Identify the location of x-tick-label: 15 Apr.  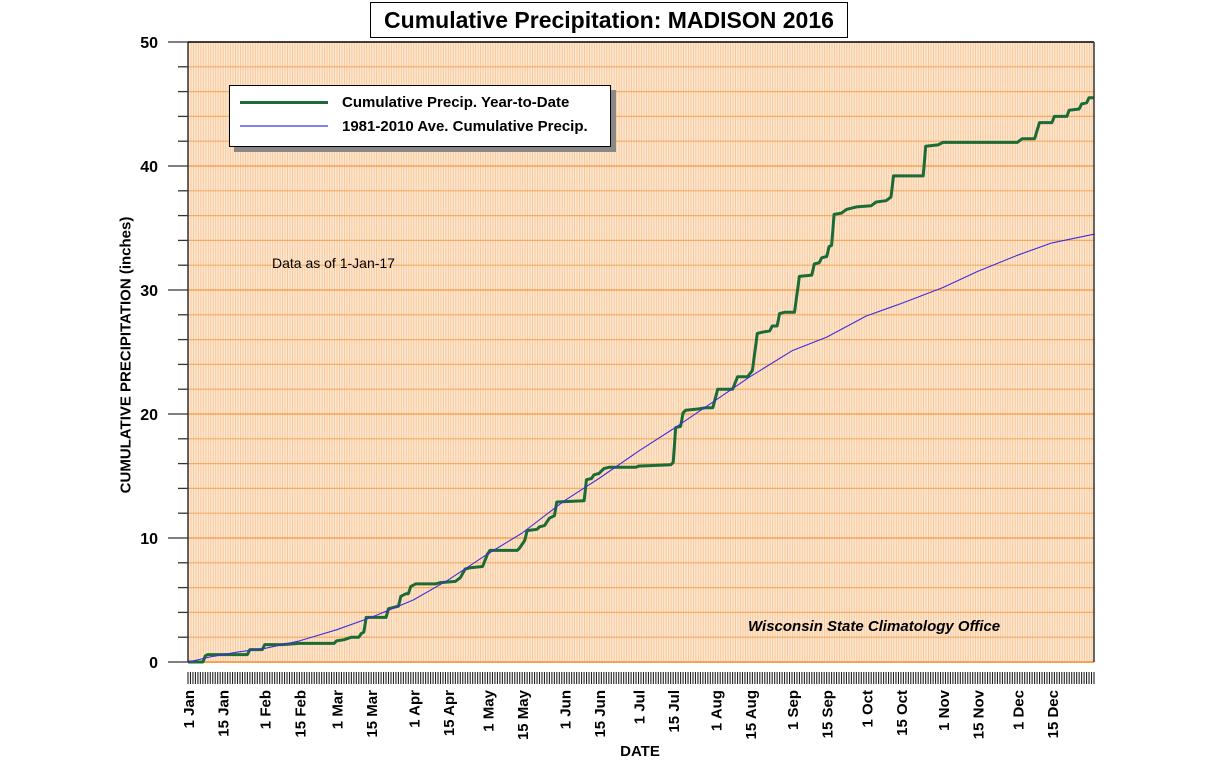
(449, 713).